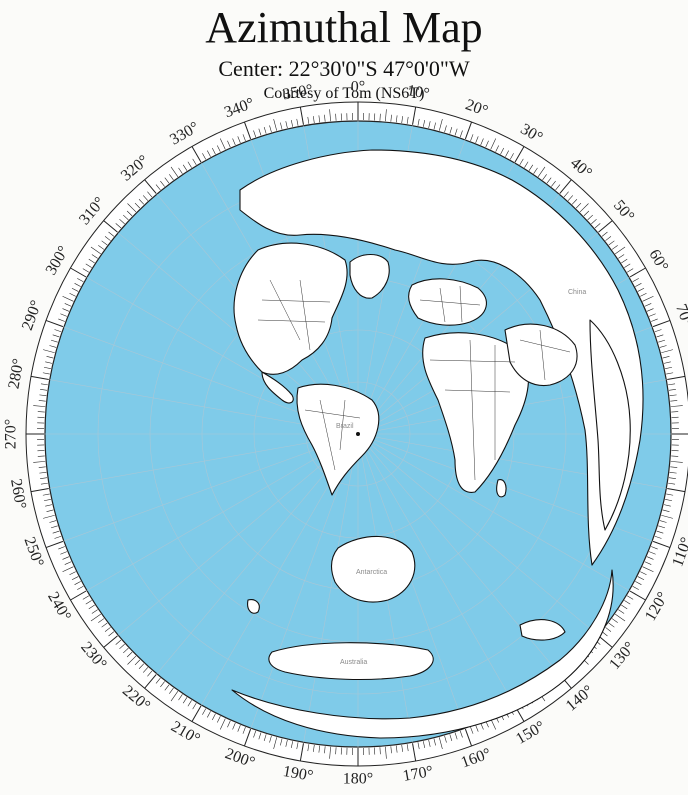 The width and height of the screenshot is (688, 795). Describe the element at coordinates (32, 315) in the screenshot. I see `bearing-label: 290°` at that location.